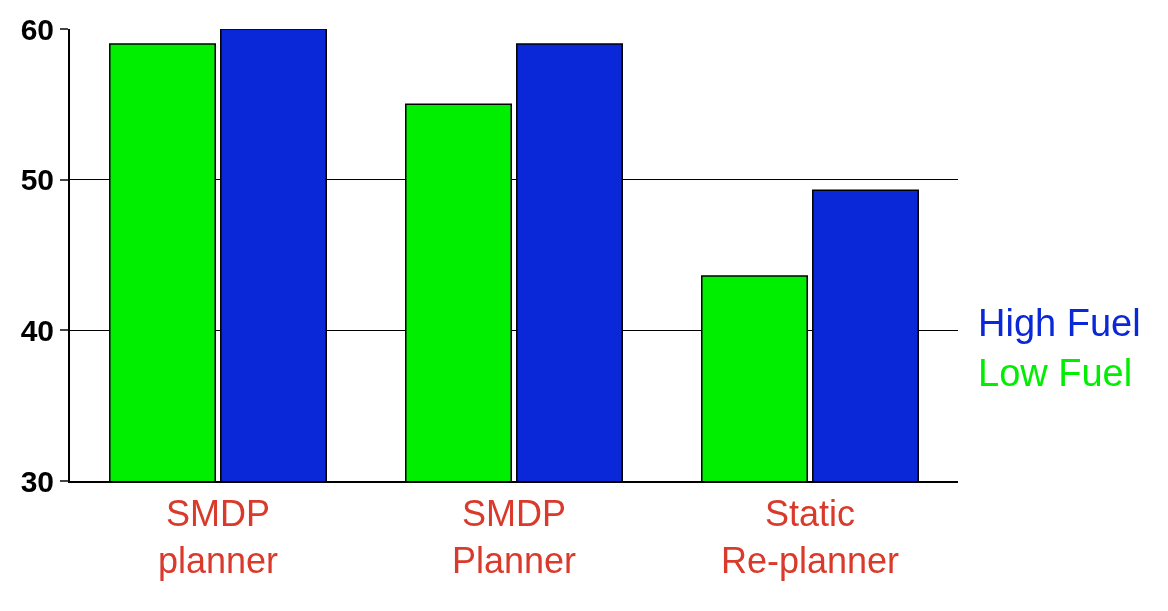 The height and width of the screenshot is (611, 1168). I want to click on x-tick-label: SMDP planner, so click(218, 537).